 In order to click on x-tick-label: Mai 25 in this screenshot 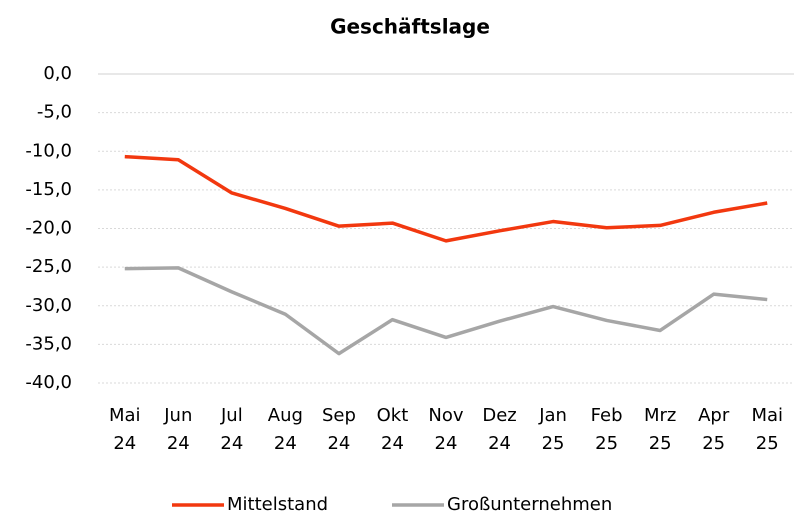, I will do `click(767, 429)`.